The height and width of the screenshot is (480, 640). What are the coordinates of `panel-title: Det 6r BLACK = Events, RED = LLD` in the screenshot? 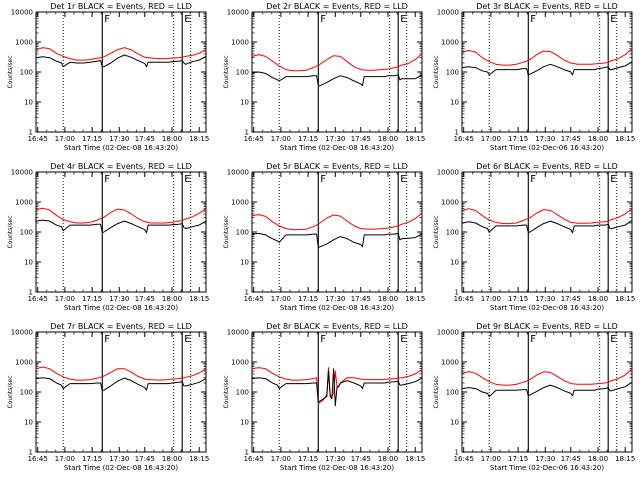 It's located at (547, 166).